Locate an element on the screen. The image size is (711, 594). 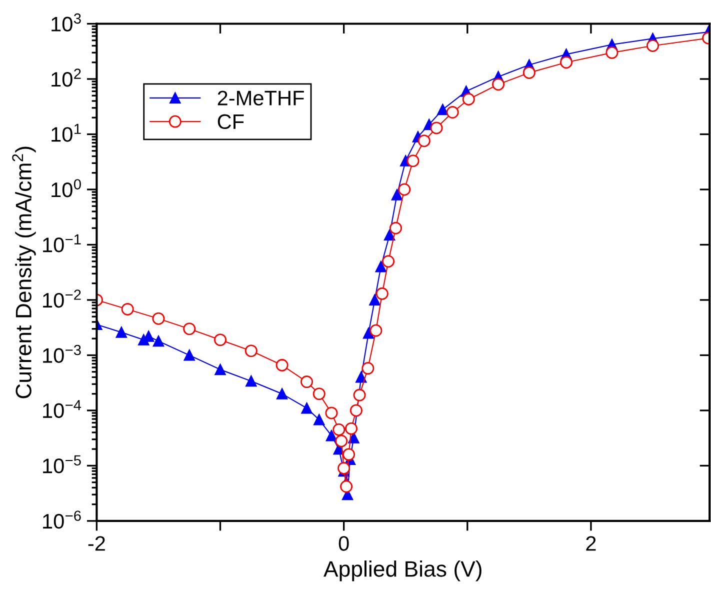
y-tick-label: 10$^{−4}$ is located at coordinates (62, 409).